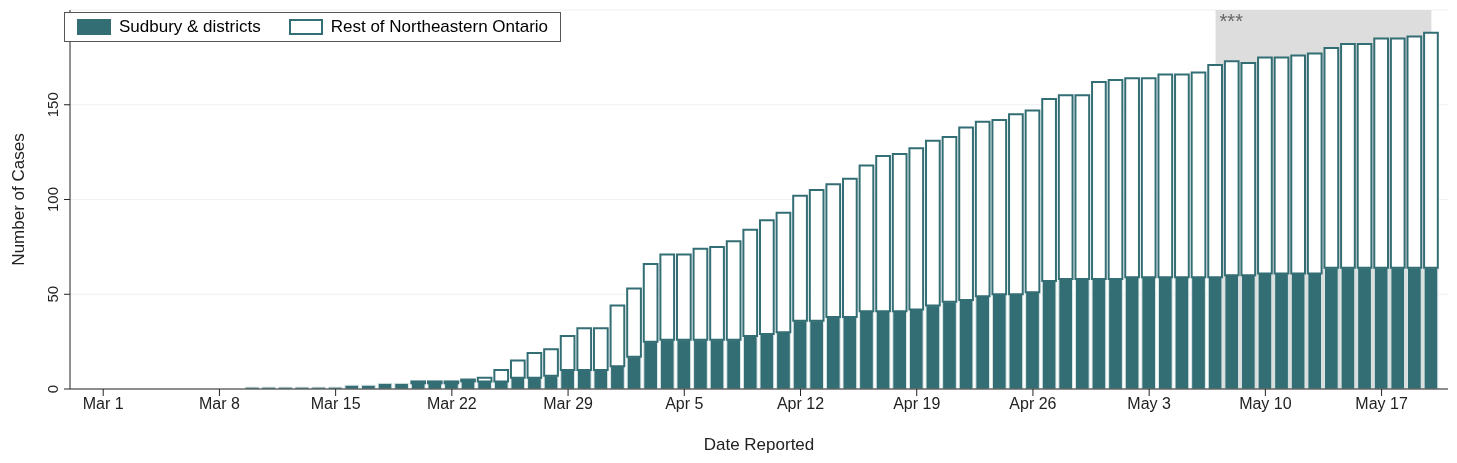  What do you see at coordinates (219, 404) in the screenshot?
I see `x-tick-label: Mar 8` at bounding box center [219, 404].